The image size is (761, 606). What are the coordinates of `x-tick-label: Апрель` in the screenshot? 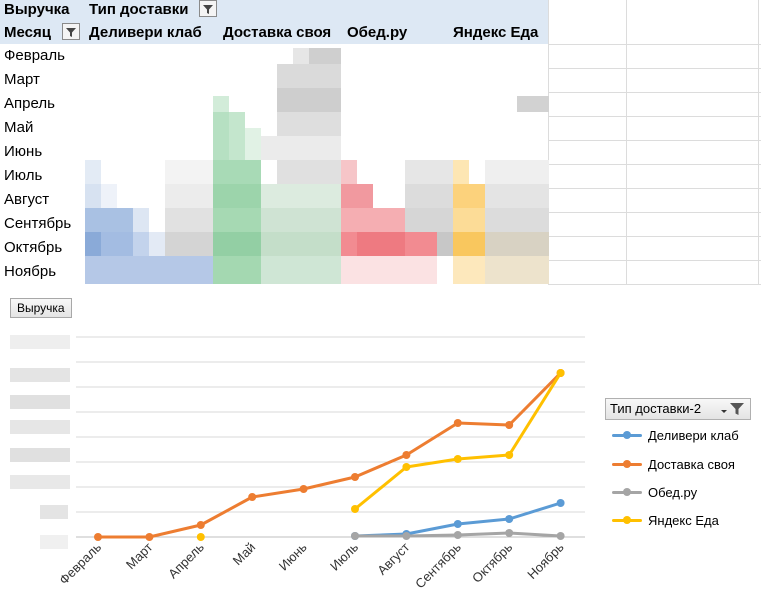 It's located at (186, 560).